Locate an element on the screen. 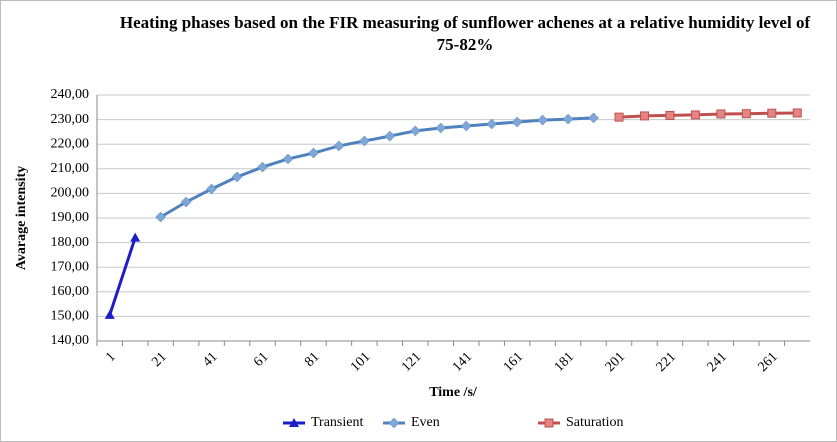  legend-label: Transient is located at coordinates (337, 422).